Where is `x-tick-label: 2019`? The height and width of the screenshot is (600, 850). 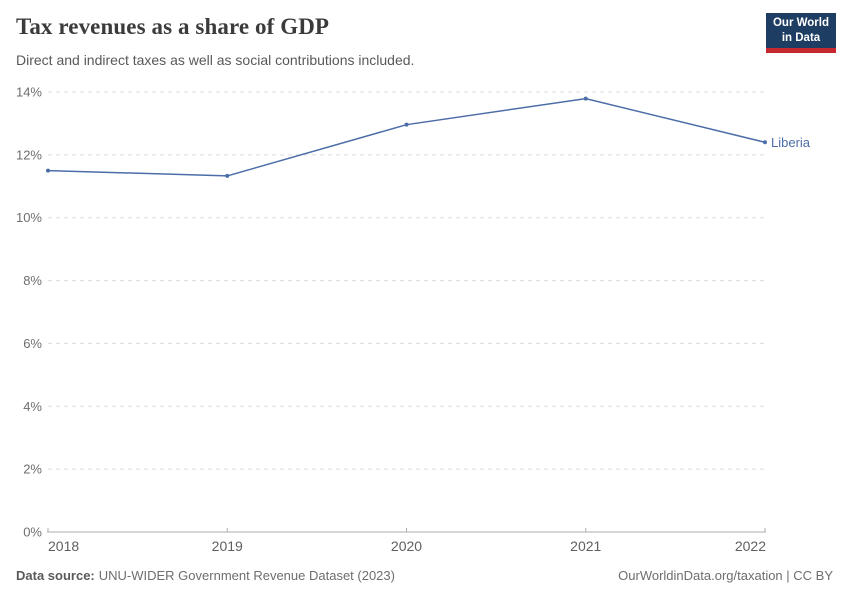 x-tick-label: 2019 is located at coordinates (227, 546).